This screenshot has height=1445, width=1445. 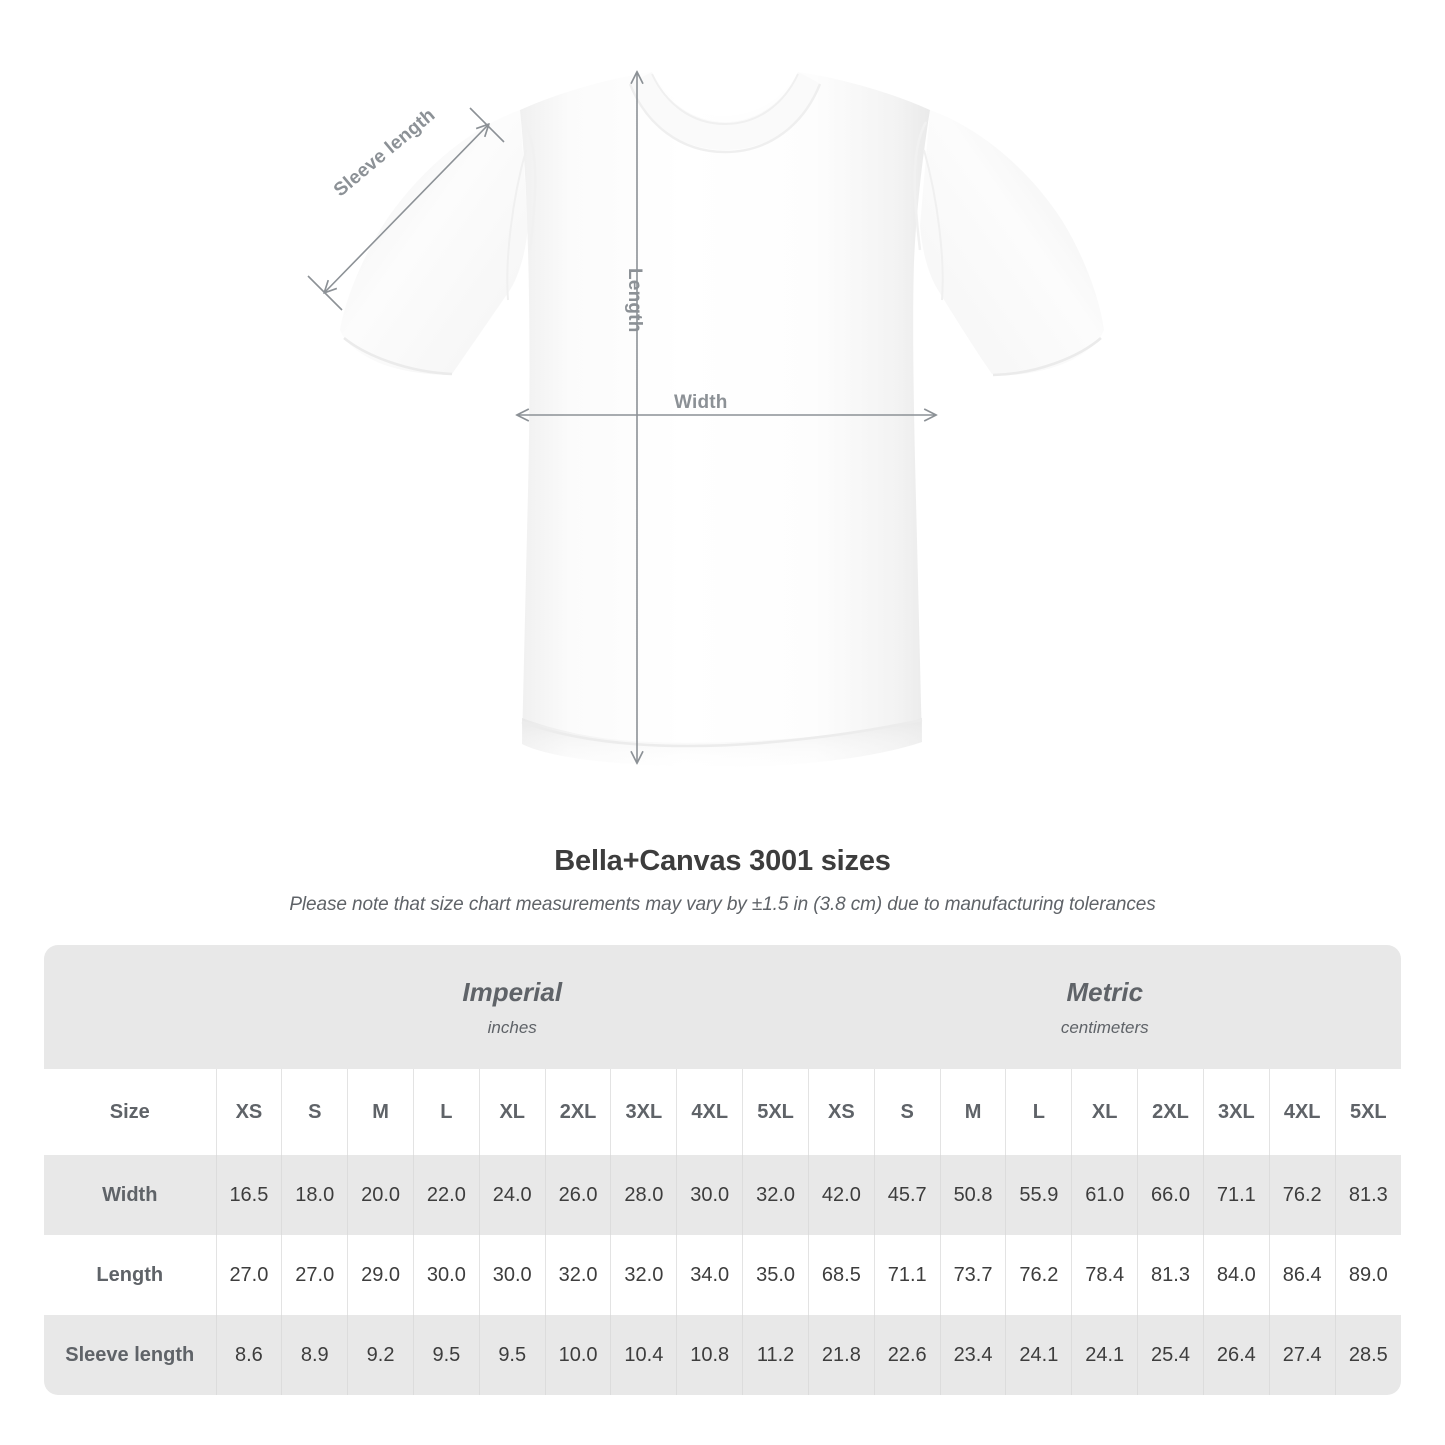 I want to click on size-column-header-s-imperial: S, so click(x=314, y=1112).